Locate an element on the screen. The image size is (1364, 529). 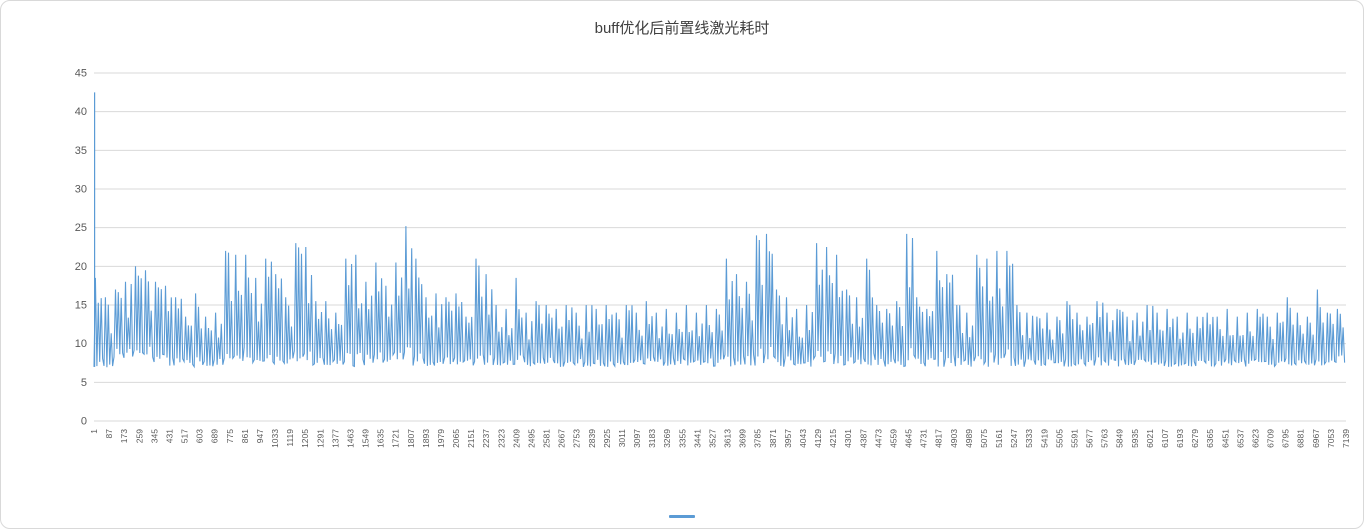
x-axis-tick-label: 4645 is located at coordinates (909, 438).